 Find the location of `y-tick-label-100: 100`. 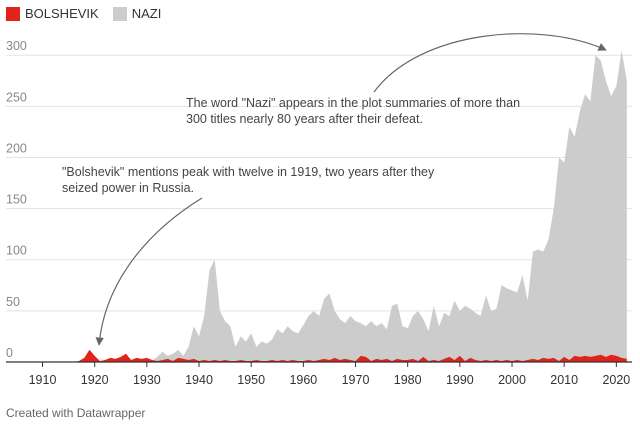

y-tick-label-100: 100 is located at coordinates (16, 251).